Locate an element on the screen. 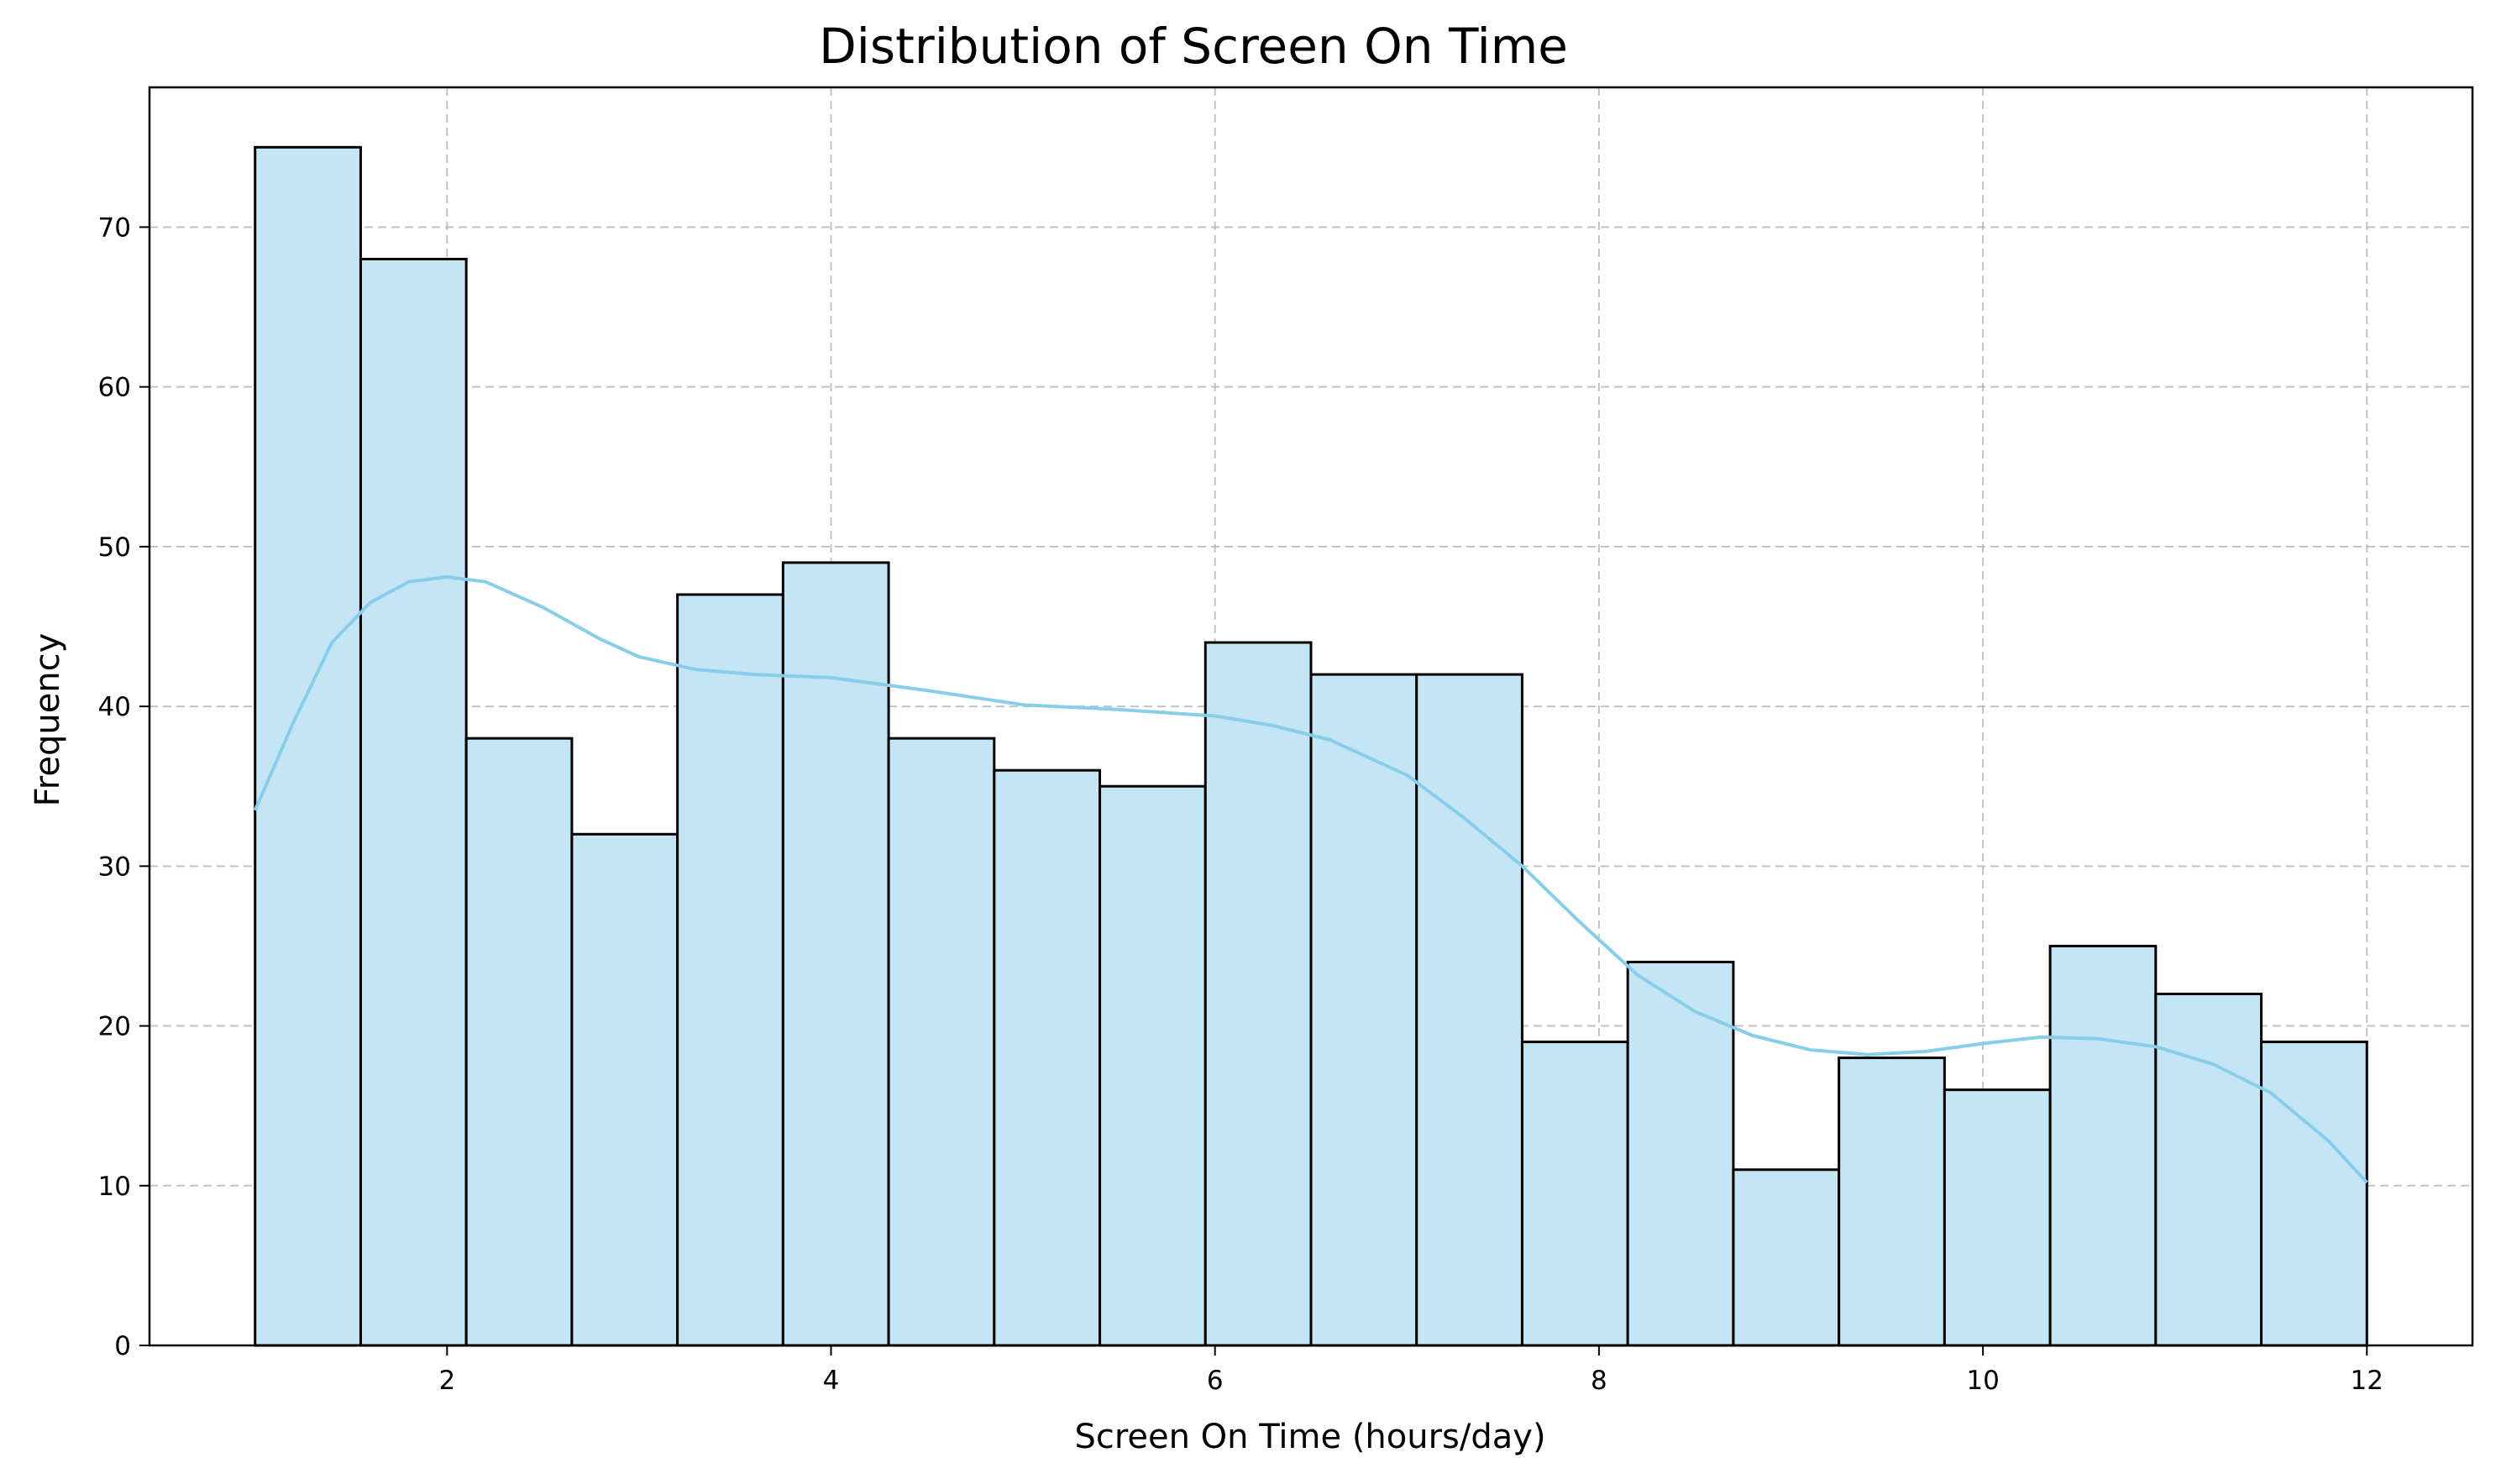 The height and width of the screenshot is (1484, 2496). y-tick-label: 70 is located at coordinates (114, 228).